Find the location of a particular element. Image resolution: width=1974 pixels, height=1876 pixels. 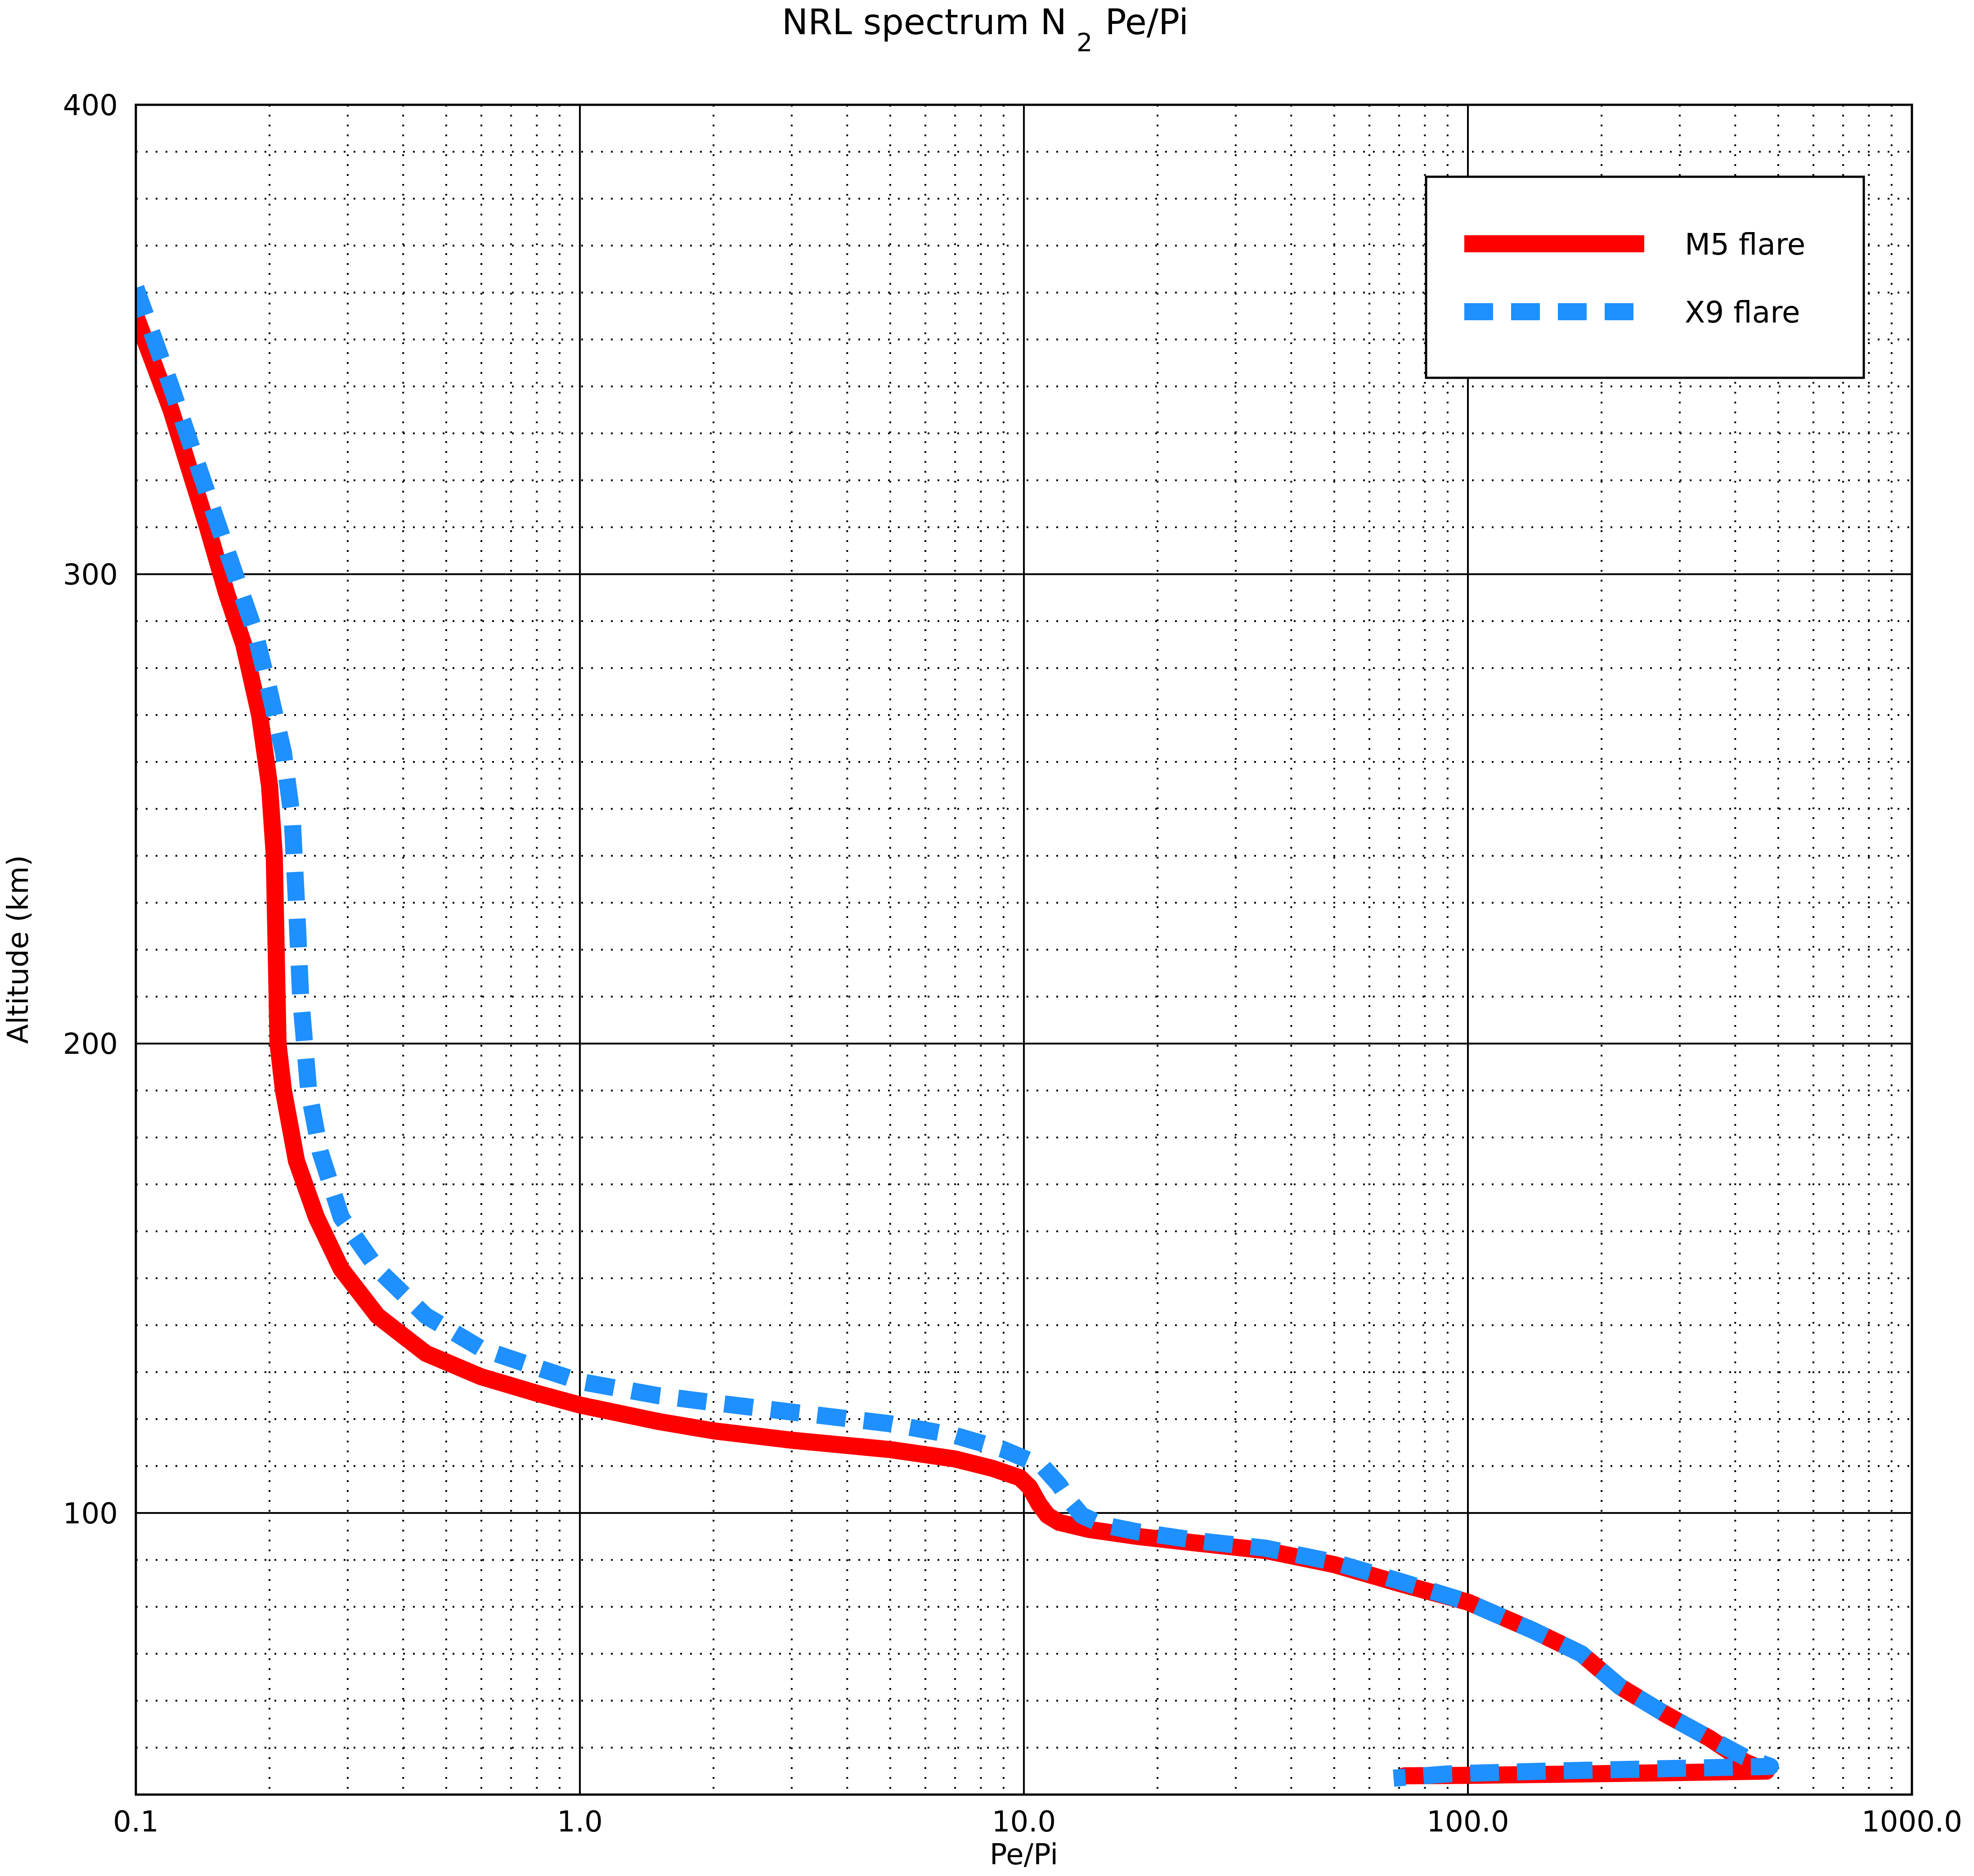

x-axis-label: Pe/Pi is located at coordinates (1024, 1855).